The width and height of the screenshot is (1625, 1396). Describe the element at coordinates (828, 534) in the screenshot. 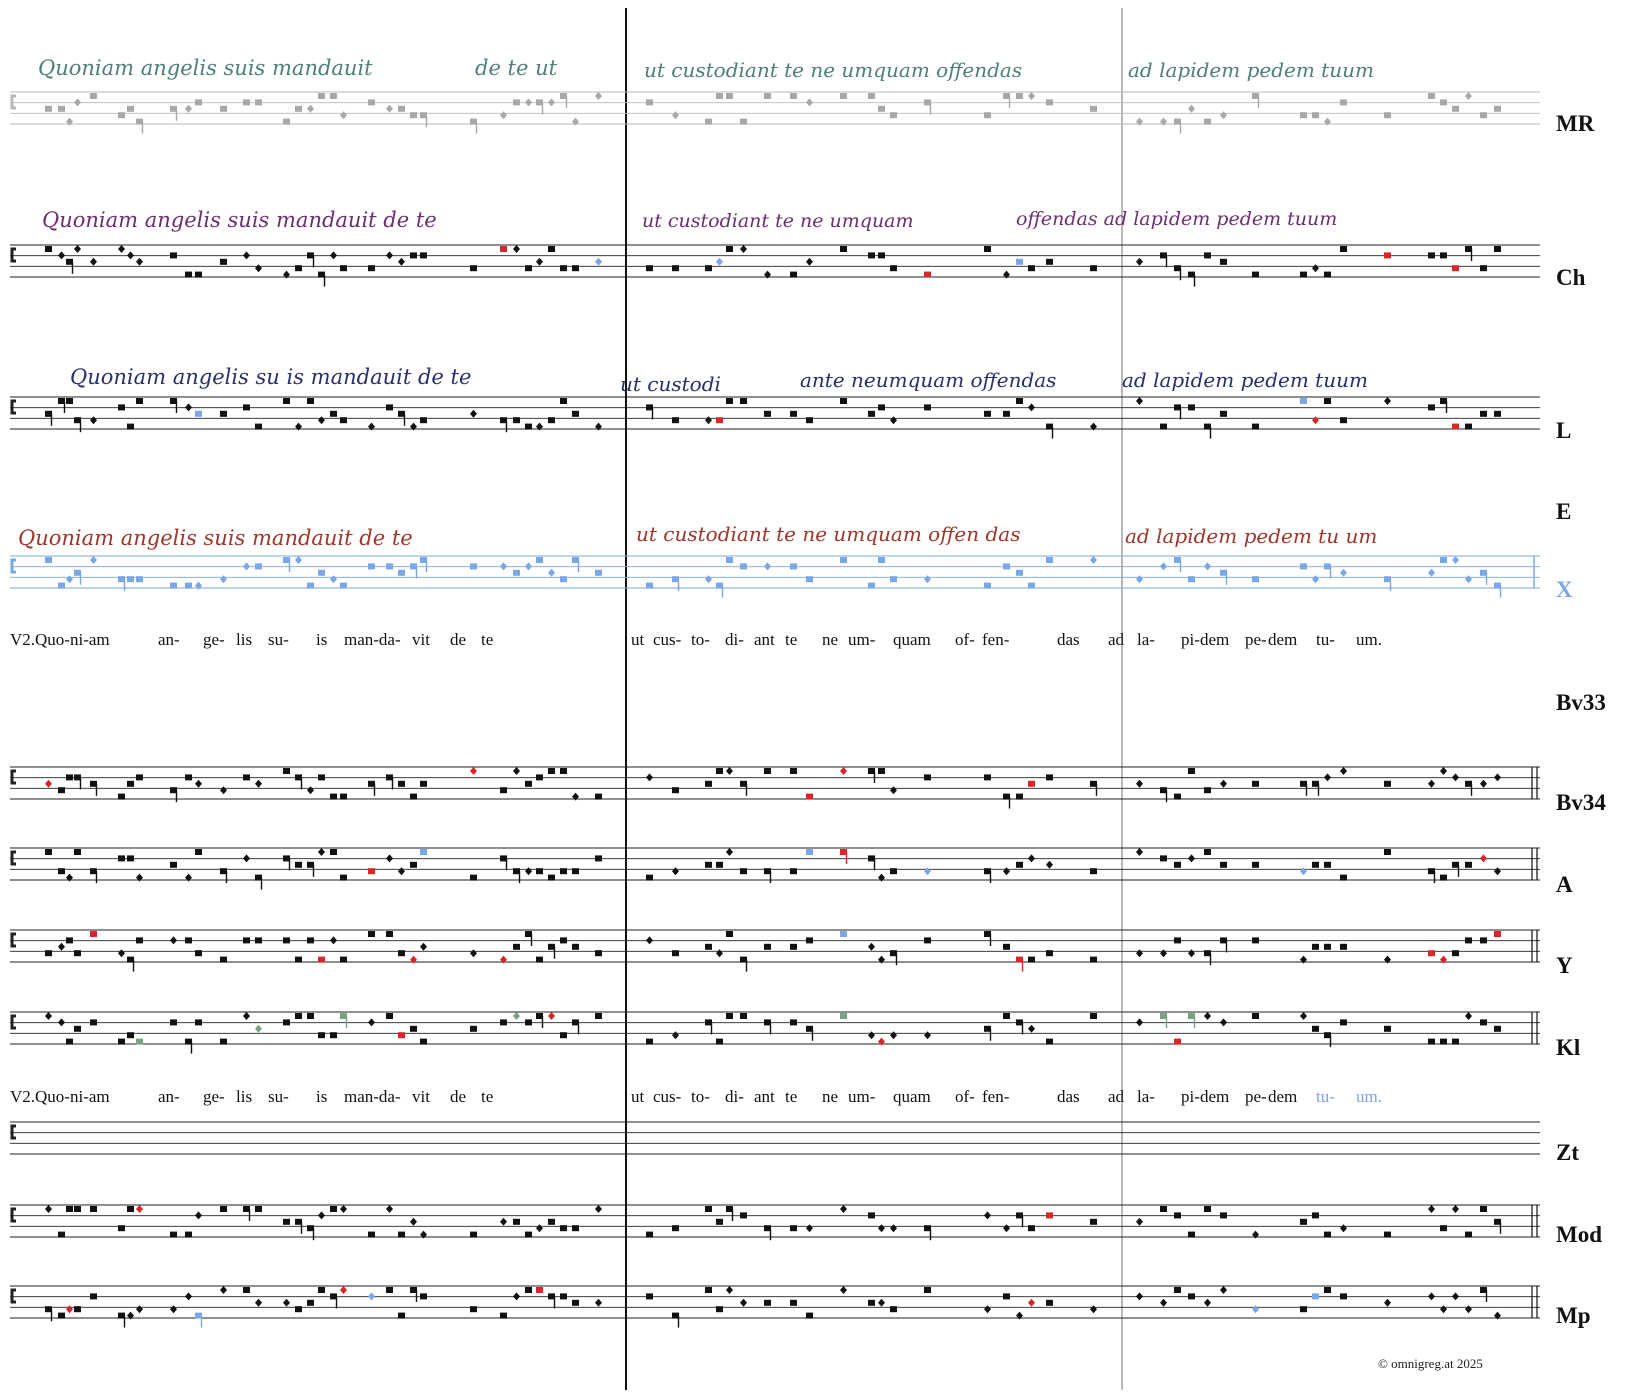

I see `ms-text-e-3: ut custodiant te ne umquam offen das` at that location.